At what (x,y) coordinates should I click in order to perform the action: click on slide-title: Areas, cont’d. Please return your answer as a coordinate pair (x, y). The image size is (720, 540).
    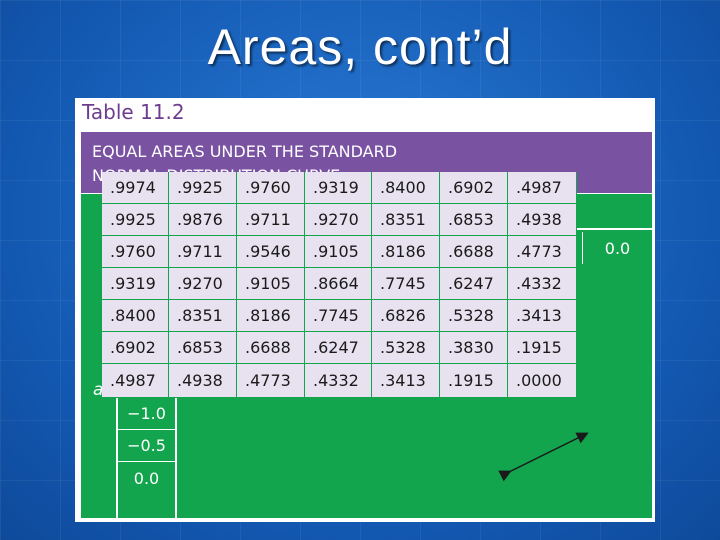
    Looking at the image, I should click on (360, 47).